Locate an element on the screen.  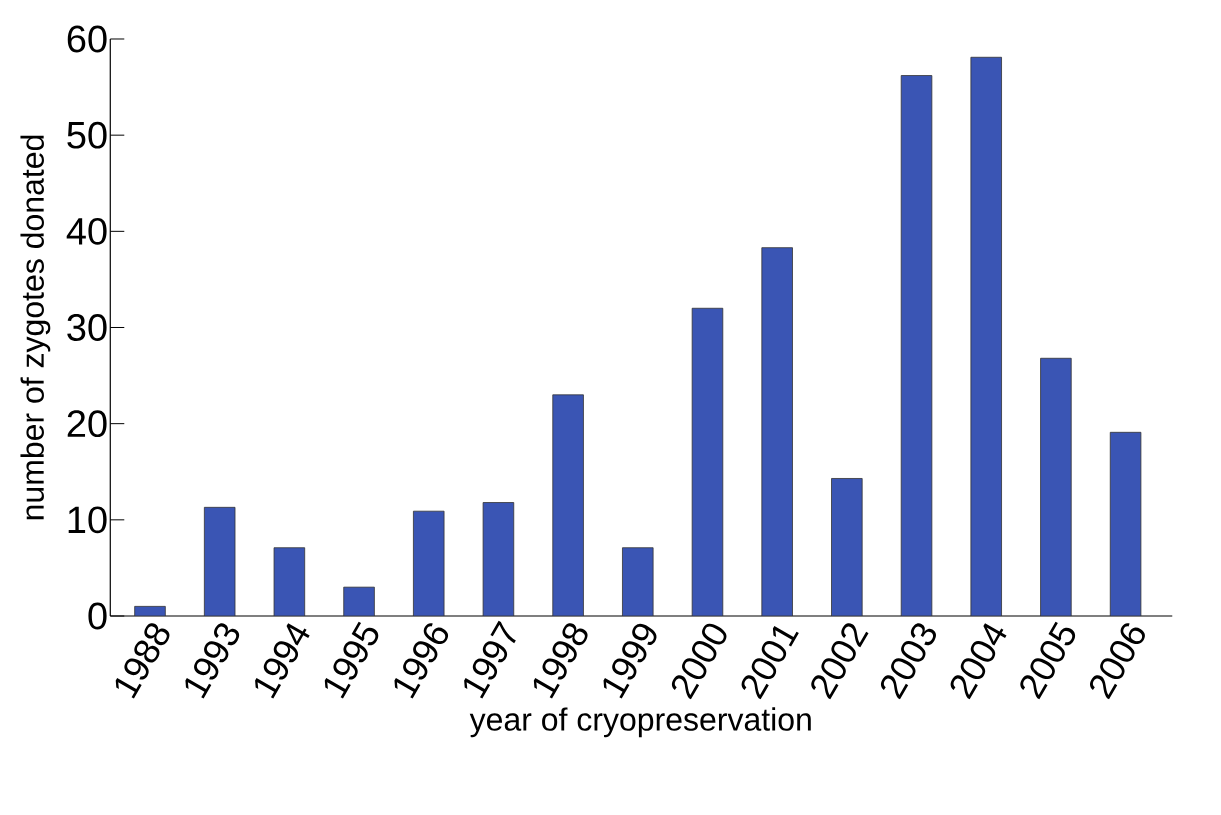
y-tick-label: 40 is located at coordinates (86, 231).